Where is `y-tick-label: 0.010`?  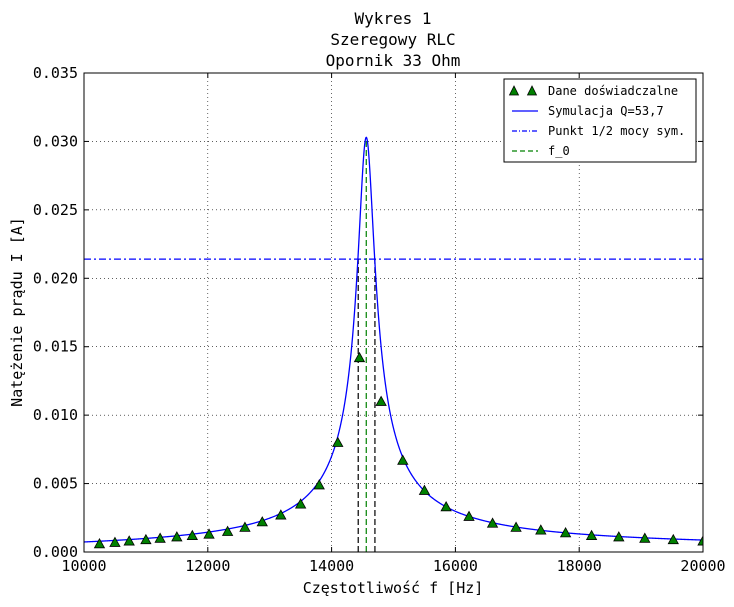 y-tick-label: 0.010 is located at coordinates (55, 415).